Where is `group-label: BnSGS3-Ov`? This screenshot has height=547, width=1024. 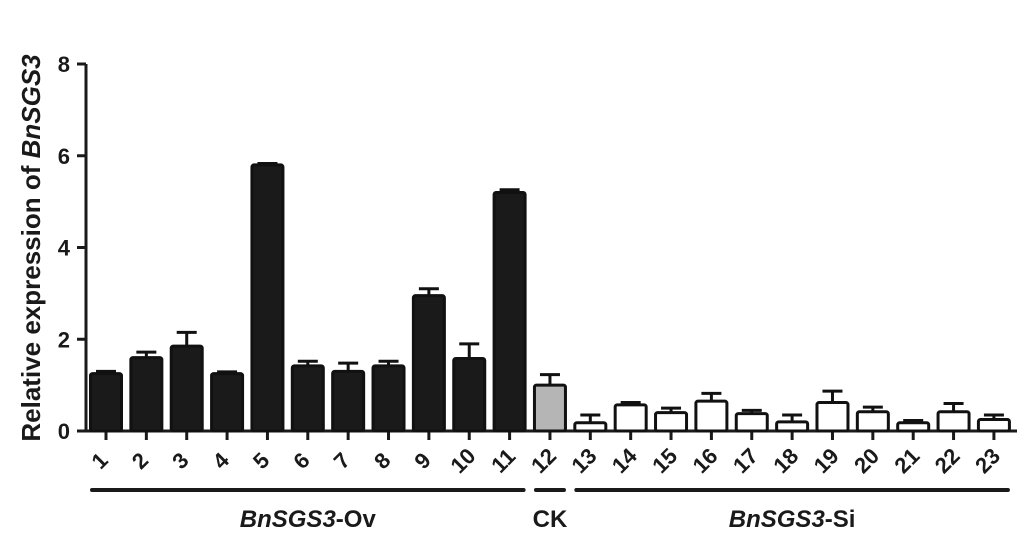 group-label: BnSGS3-Ov is located at coordinates (308, 519).